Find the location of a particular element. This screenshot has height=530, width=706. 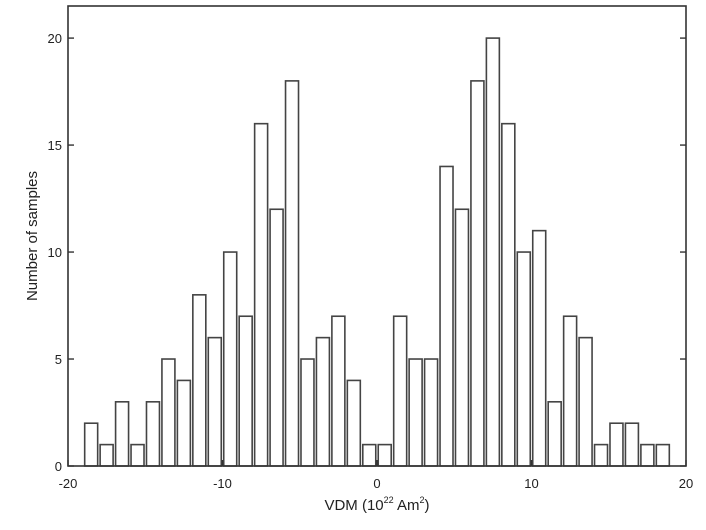

y-tick-label: 10 is located at coordinates (55, 252).